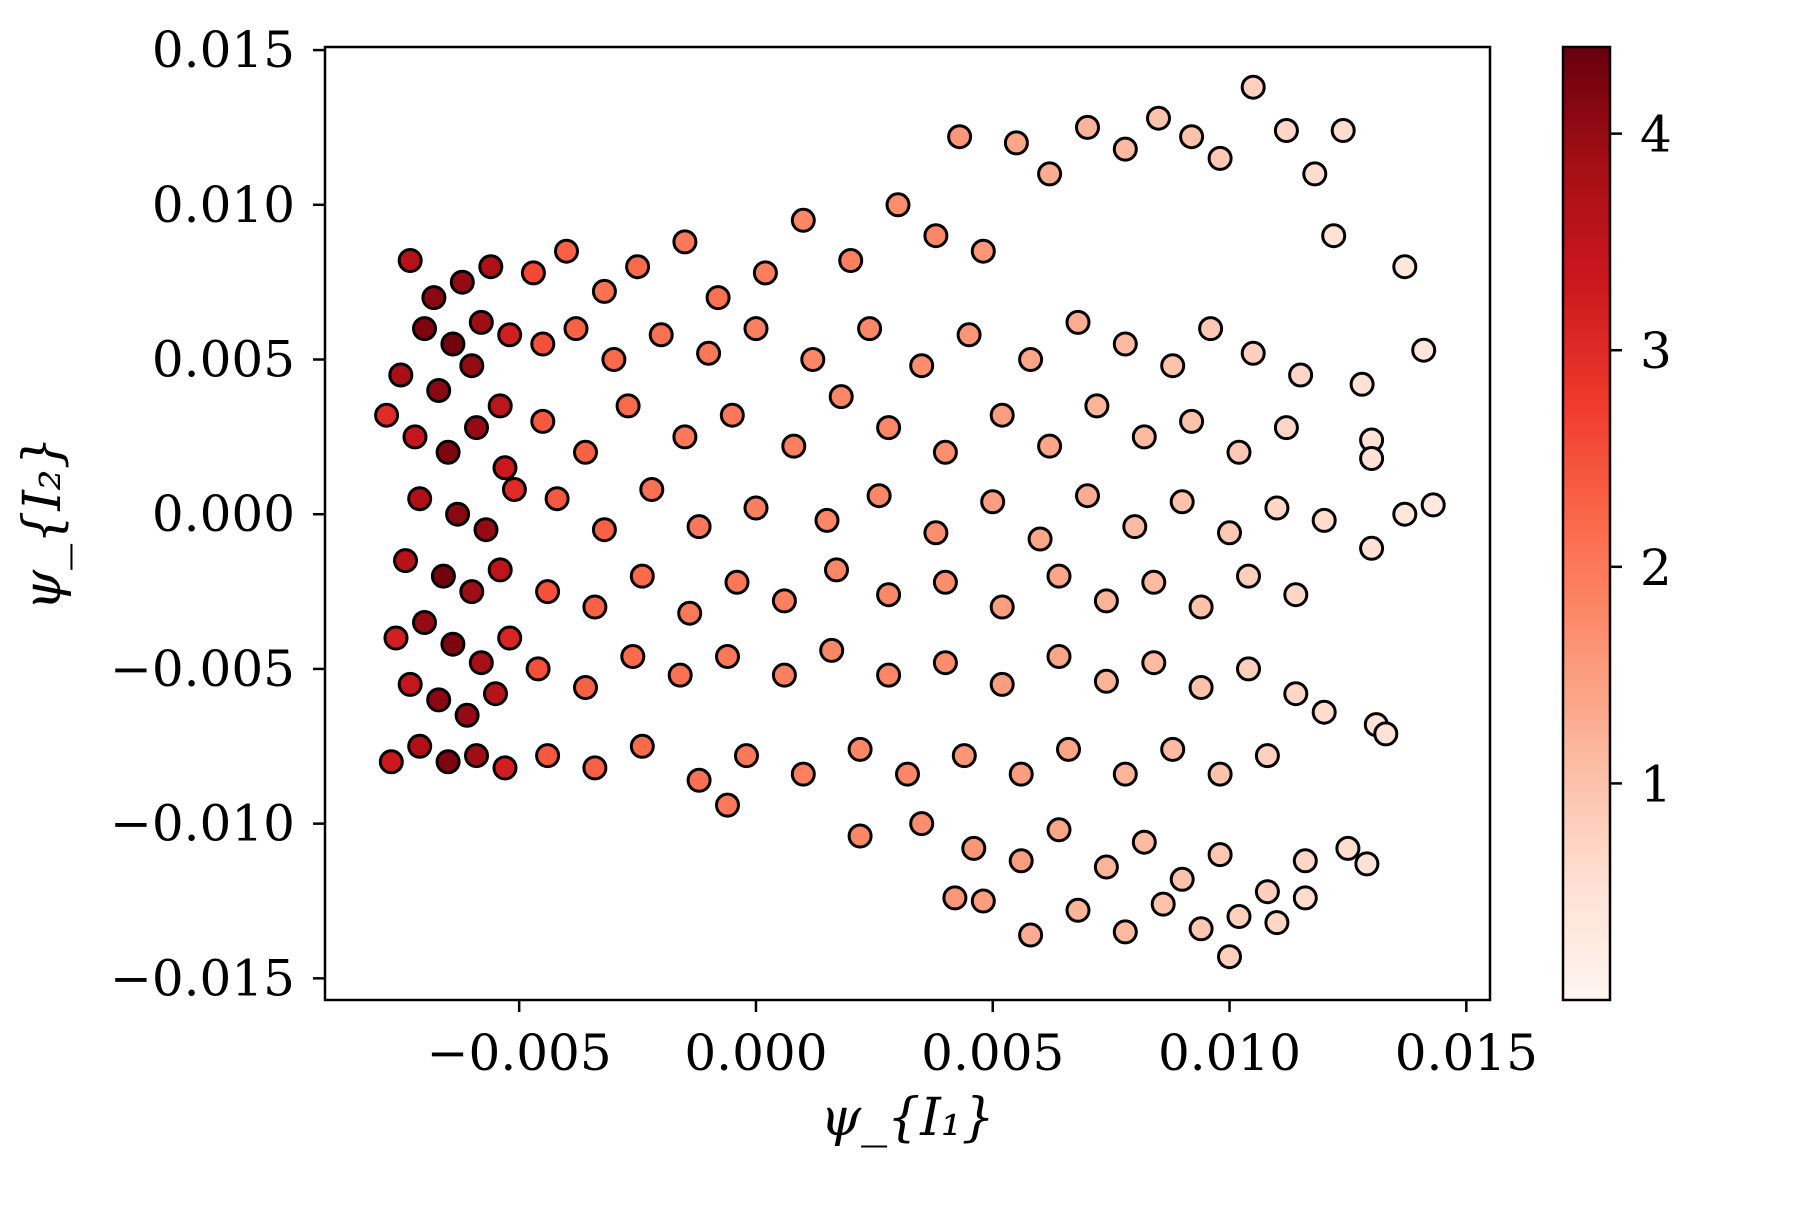  I want to click on colorbar-ticks: 1 2 3 4, so click(1641, 459).